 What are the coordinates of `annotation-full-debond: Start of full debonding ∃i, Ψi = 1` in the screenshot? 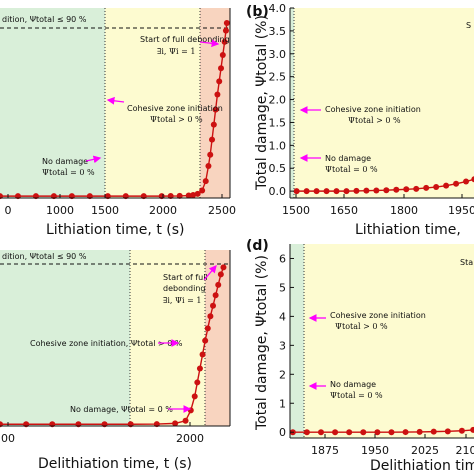 It's located at (185, 45).